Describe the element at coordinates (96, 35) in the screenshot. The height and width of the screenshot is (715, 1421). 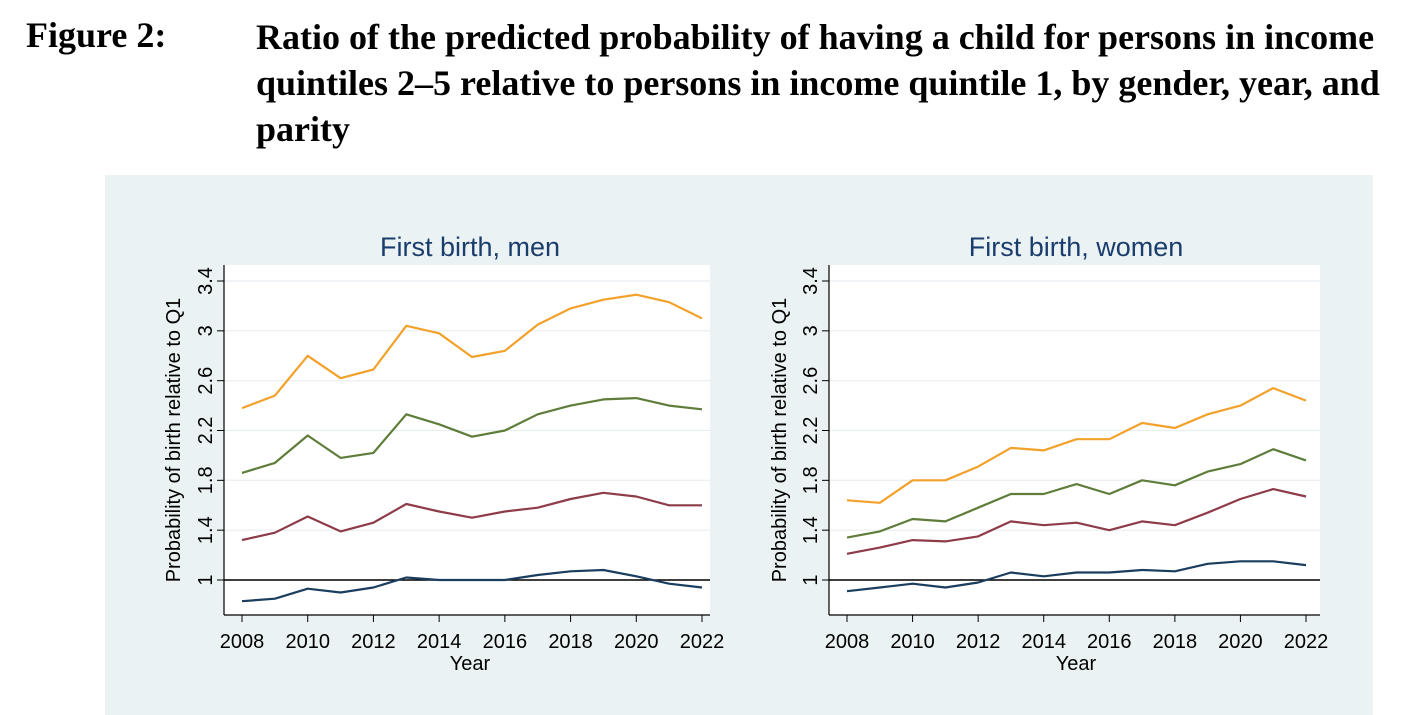
I see `figure-label: Figure 2:` at that location.